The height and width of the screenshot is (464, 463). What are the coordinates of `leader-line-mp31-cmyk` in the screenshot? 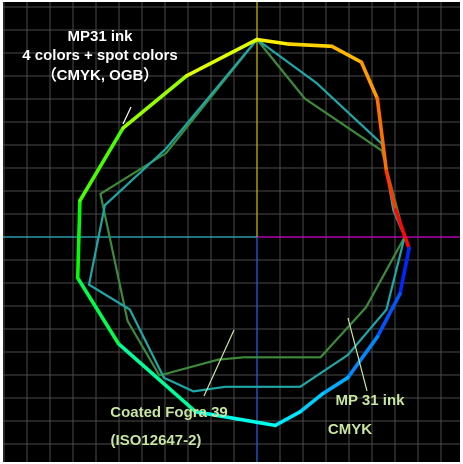 It's located at (357, 354).